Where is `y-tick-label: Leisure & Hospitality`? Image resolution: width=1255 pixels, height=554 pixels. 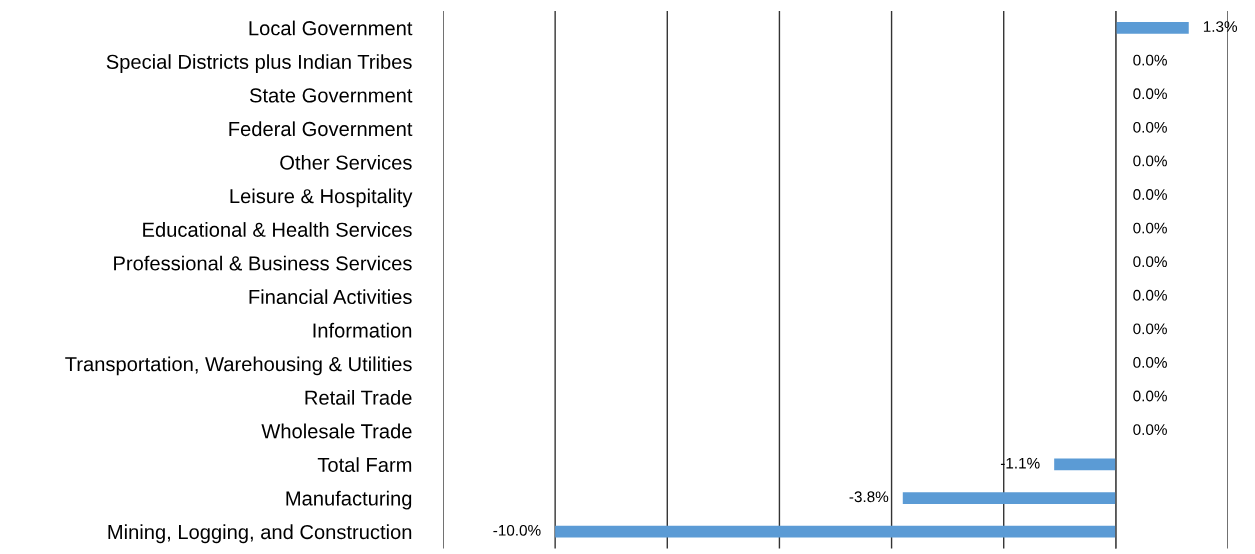 y-tick-label: Leisure & Hospitality is located at coordinates (321, 198).